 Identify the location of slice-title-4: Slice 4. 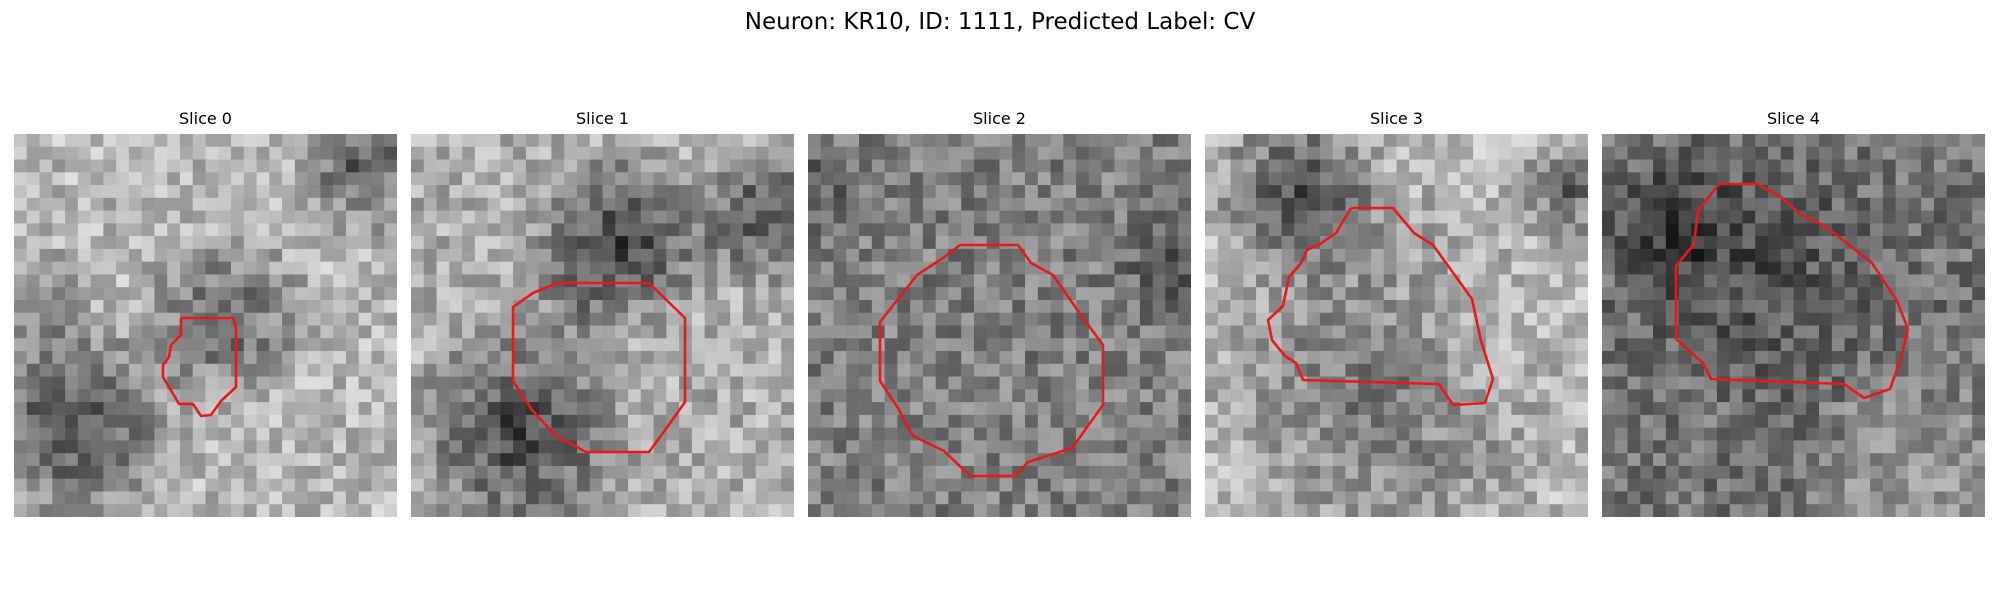
(1793, 118).